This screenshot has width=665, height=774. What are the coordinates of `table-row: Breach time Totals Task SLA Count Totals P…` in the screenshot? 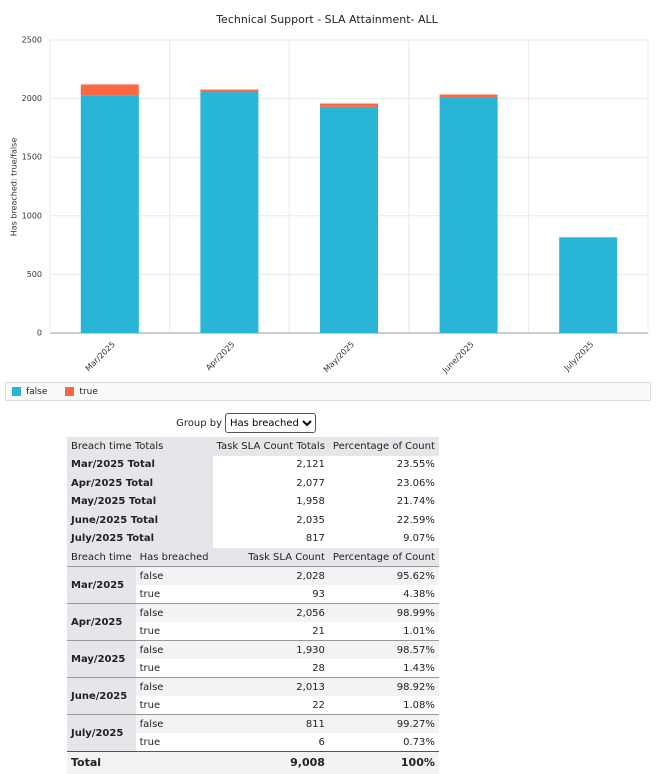 It's located at (253, 446).